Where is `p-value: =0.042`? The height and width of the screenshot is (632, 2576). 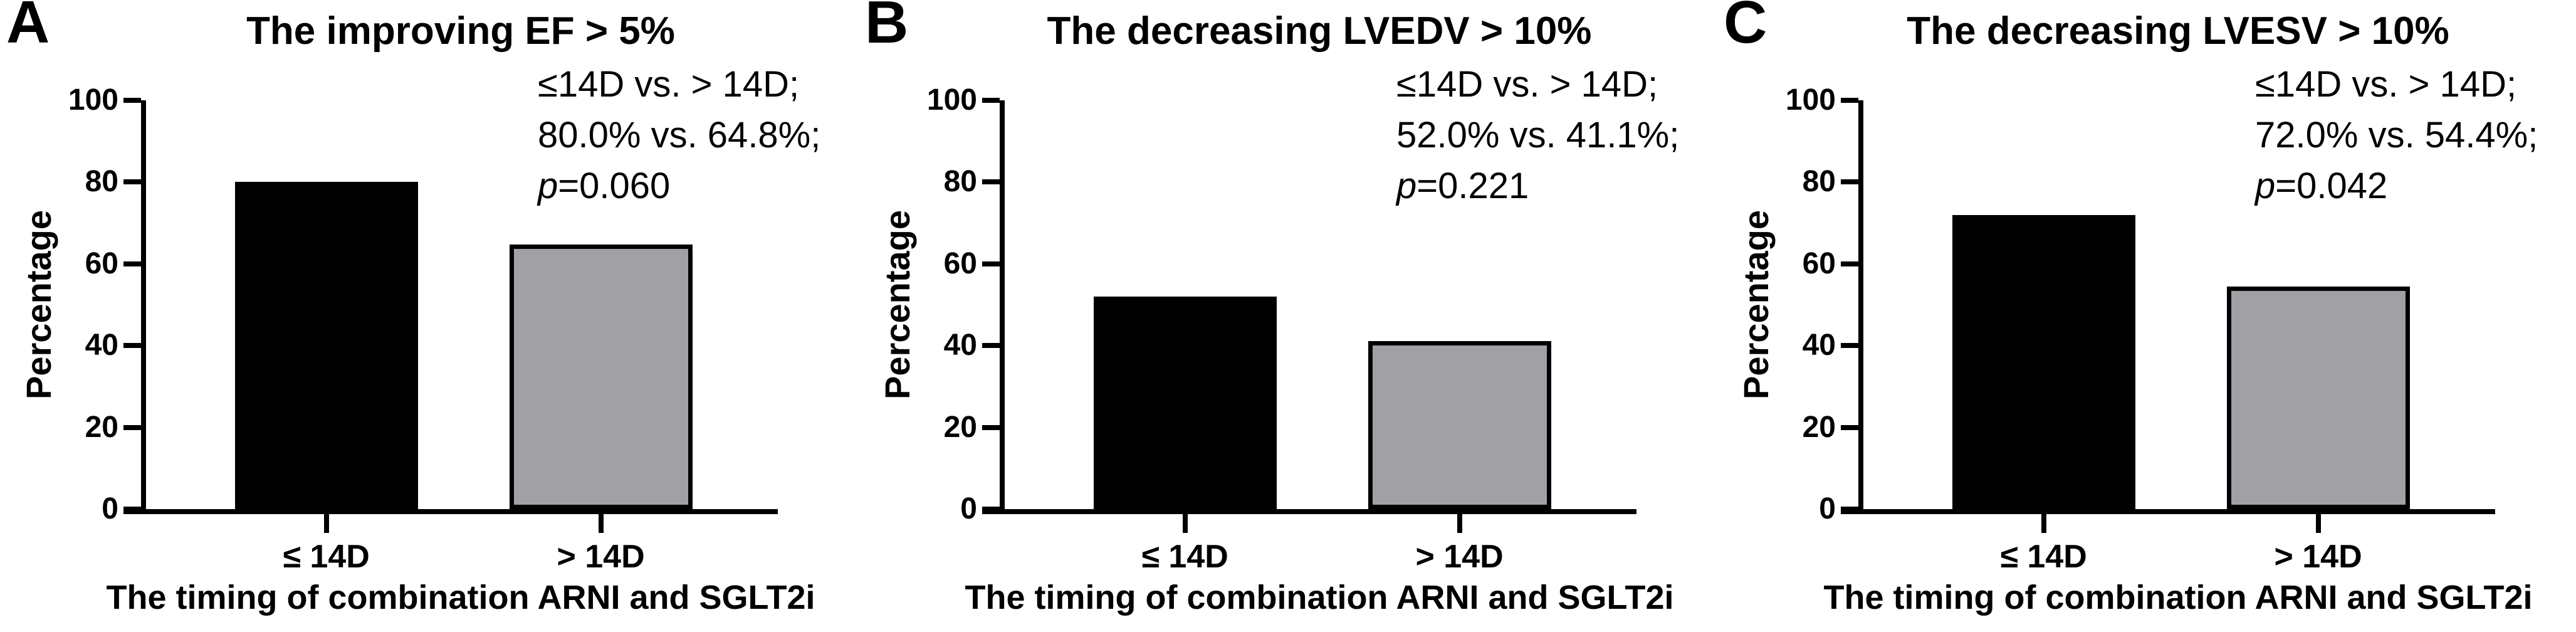
p-value: =0.042 is located at coordinates (2331, 186).